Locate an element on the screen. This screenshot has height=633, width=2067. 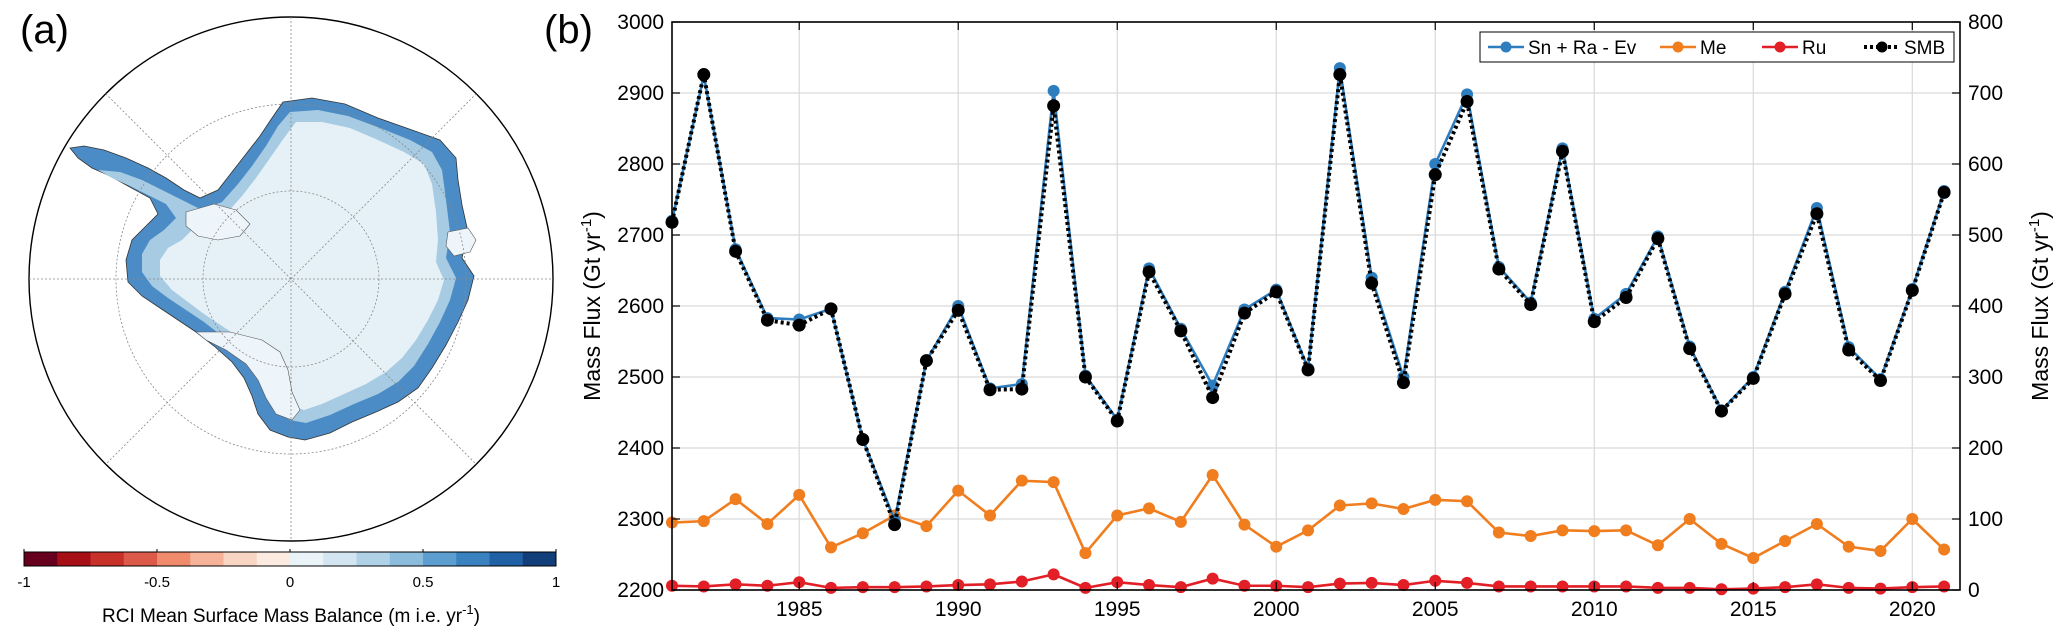
legend-label: SMB is located at coordinates (1924, 48).